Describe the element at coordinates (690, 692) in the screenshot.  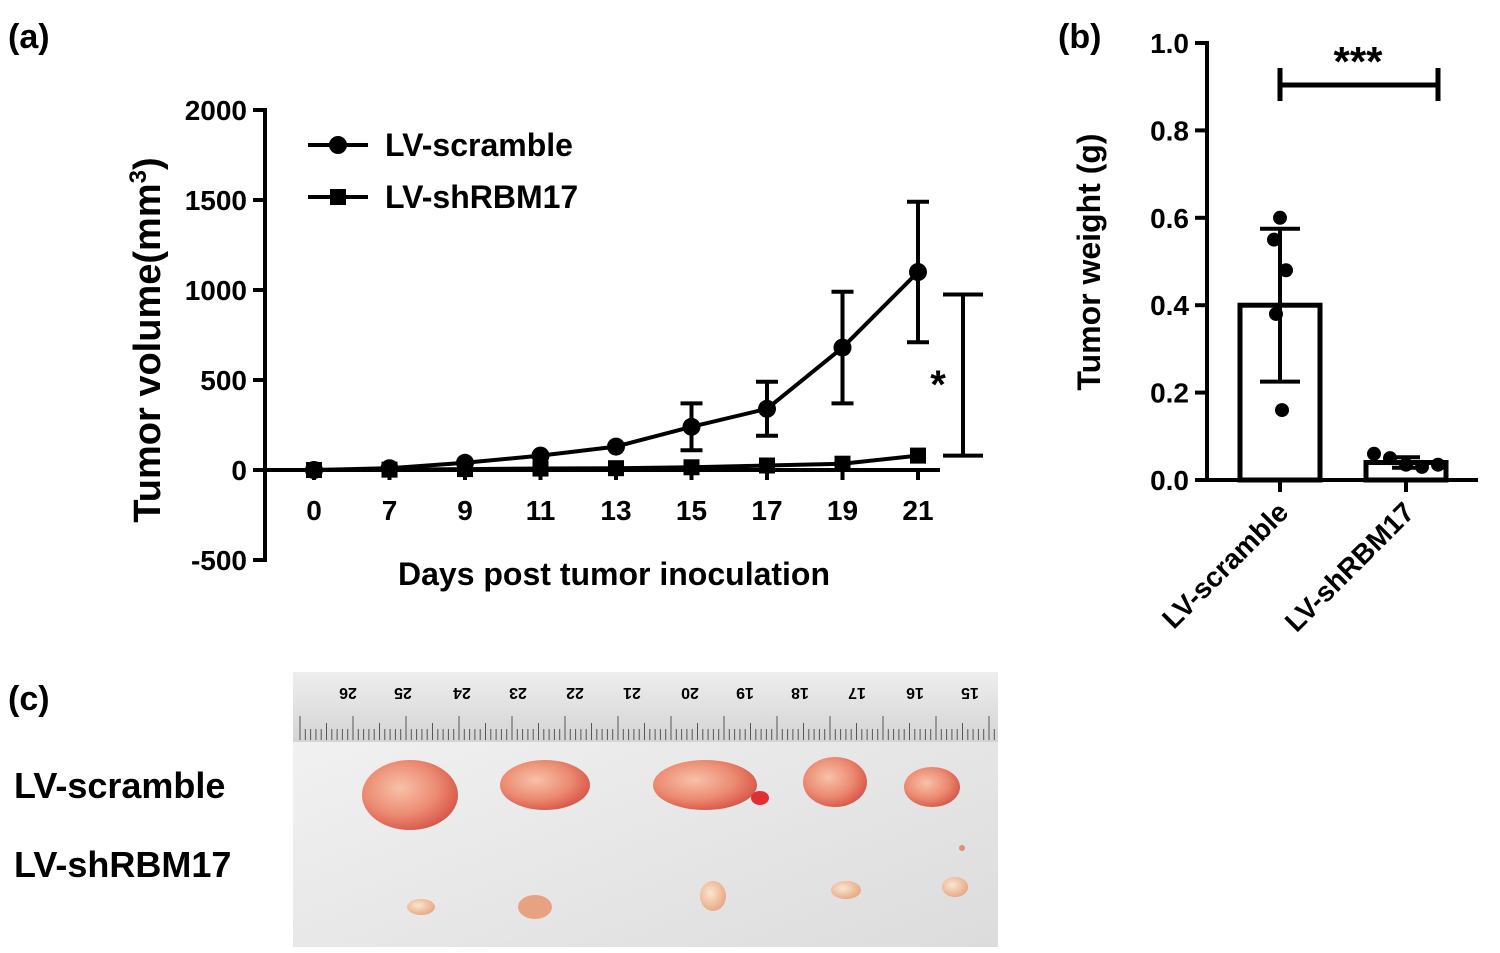
I see `ruler-number: 20` at that location.